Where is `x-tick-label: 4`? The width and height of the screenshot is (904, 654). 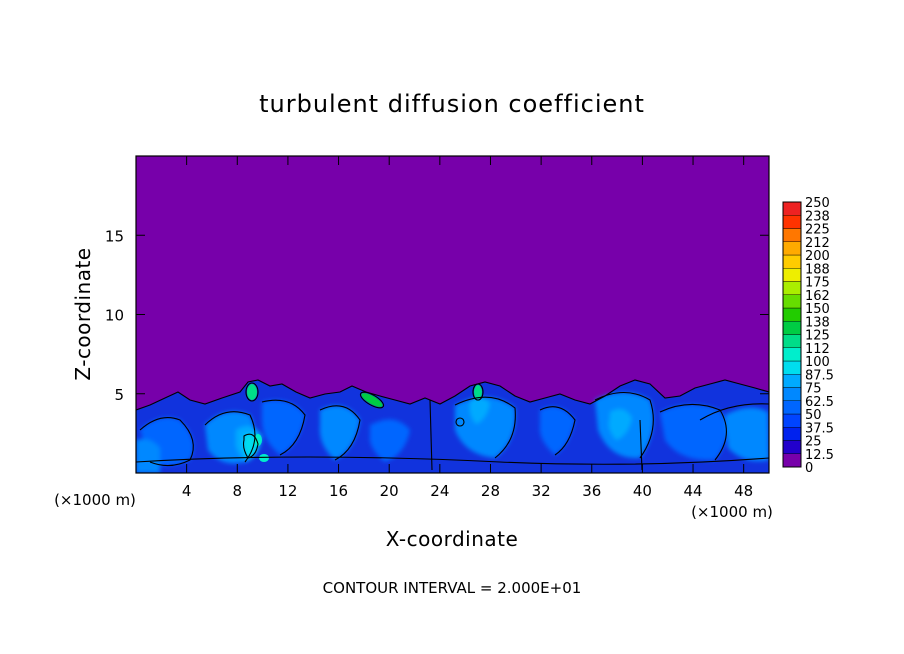 x-tick-label: 4 is located at coordinates (187, 491).